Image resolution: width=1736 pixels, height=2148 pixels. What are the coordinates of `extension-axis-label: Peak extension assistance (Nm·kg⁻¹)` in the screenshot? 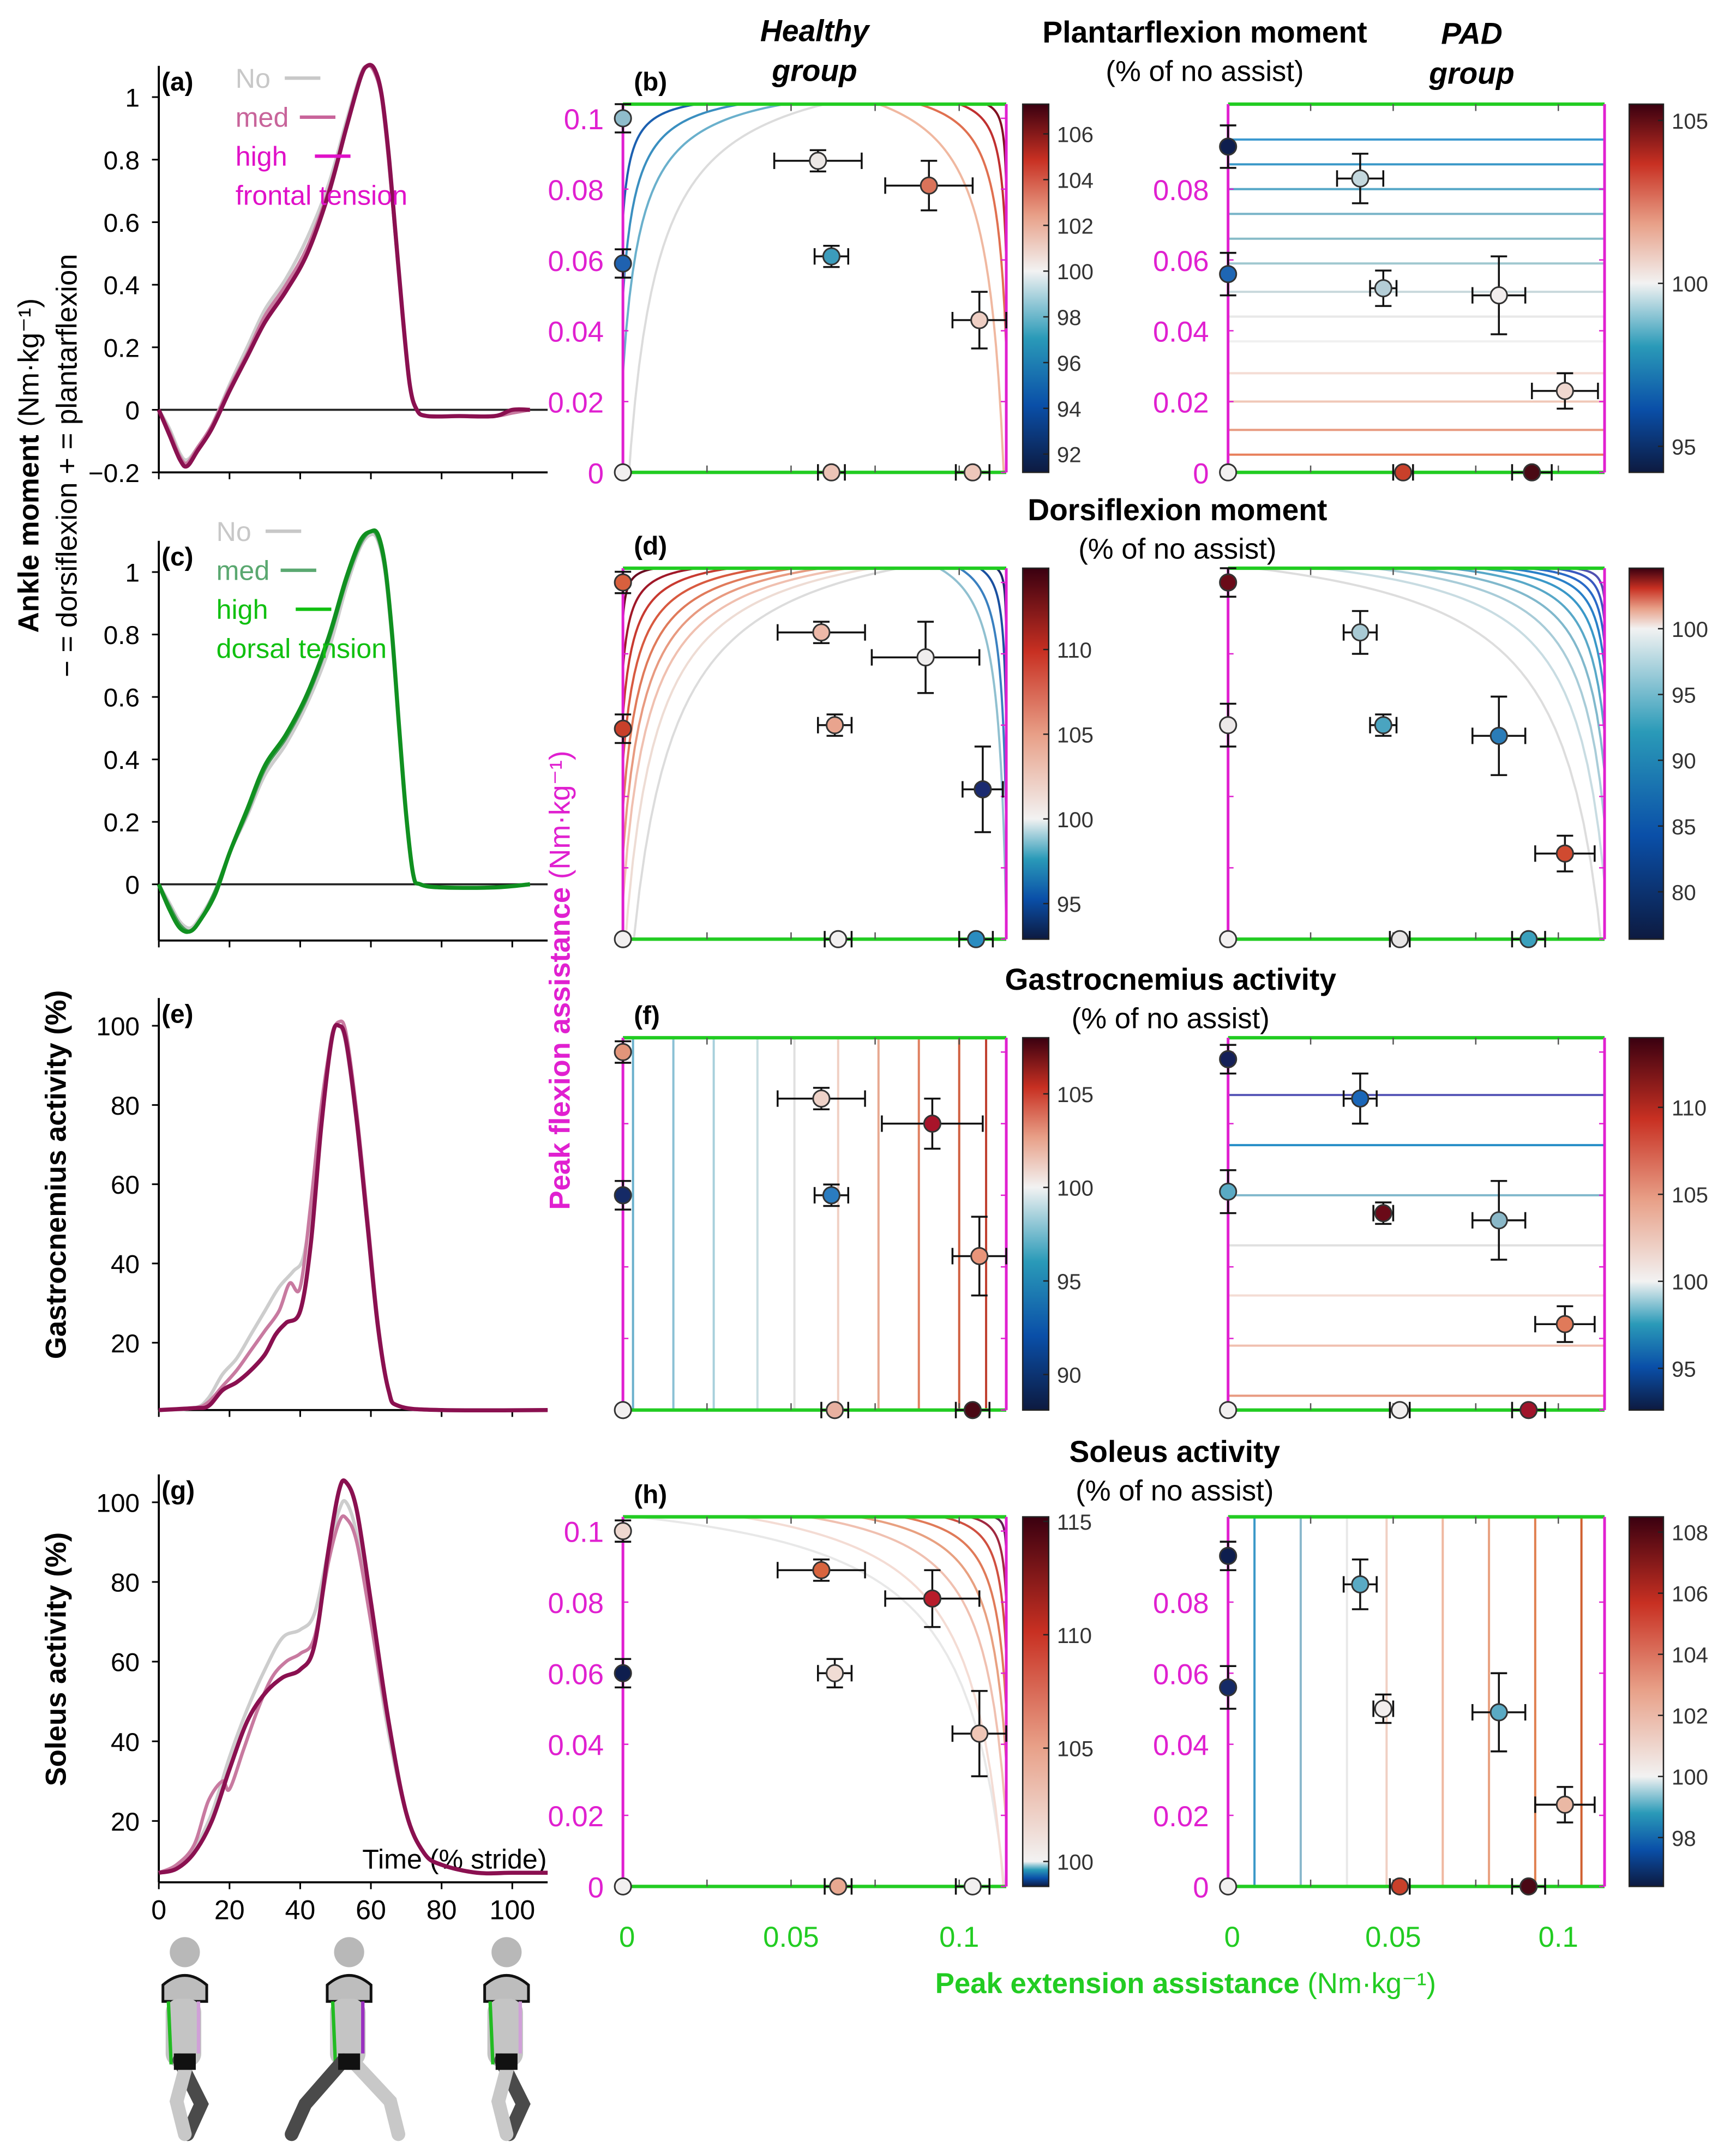 It's located at (1185, 1984).